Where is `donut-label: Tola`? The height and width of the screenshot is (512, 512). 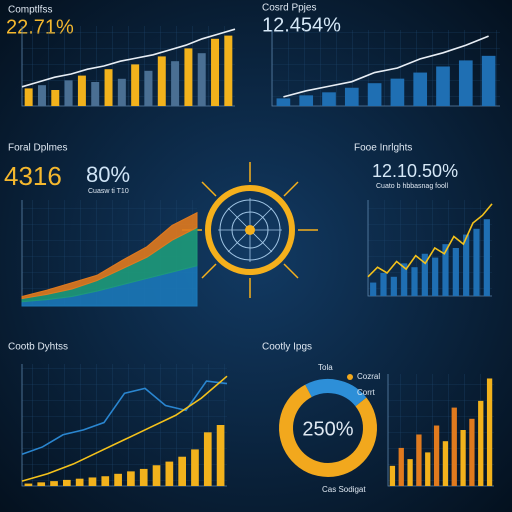
donut-label: Tola is located at coordinates (325, 367).